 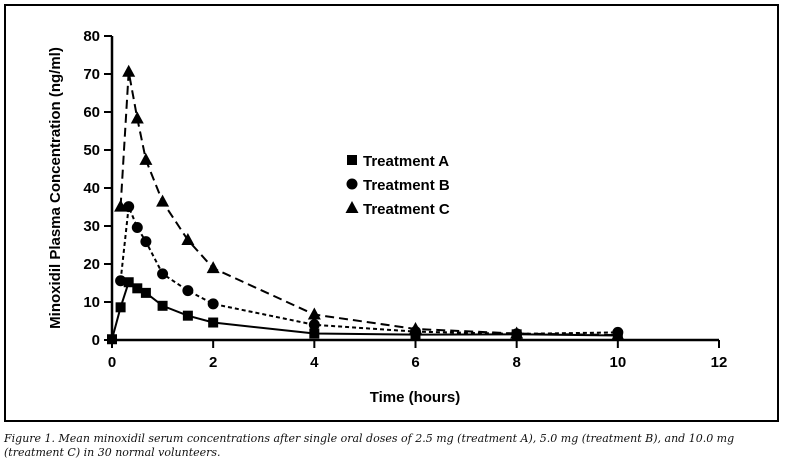 I want to click on x-tick-label: 8, so click(x=516, y=362).